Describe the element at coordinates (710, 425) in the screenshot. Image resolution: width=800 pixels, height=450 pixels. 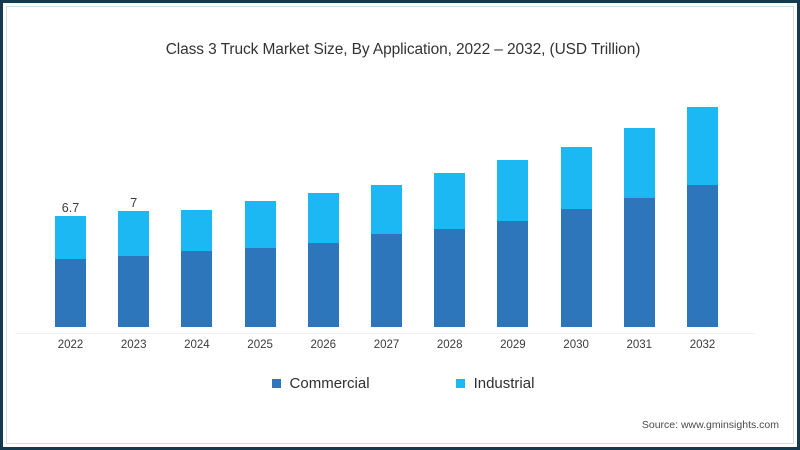
I see `source-note: Source: www.gminsights.com` at that location.